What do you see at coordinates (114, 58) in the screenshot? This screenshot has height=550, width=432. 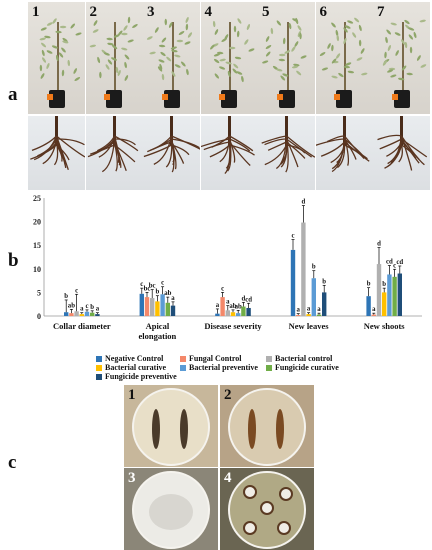 I see `plant-photo-2: 2` at bounding box center [114, 58].